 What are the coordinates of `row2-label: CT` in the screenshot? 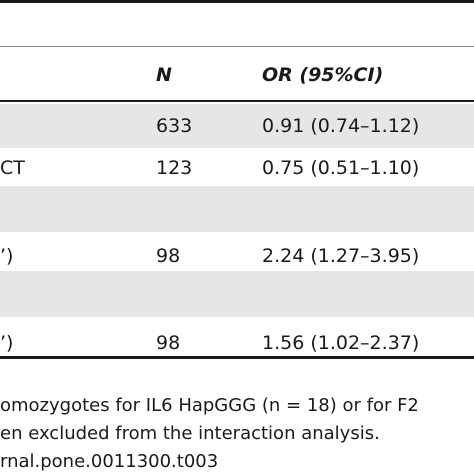 It's located at (12, 168).